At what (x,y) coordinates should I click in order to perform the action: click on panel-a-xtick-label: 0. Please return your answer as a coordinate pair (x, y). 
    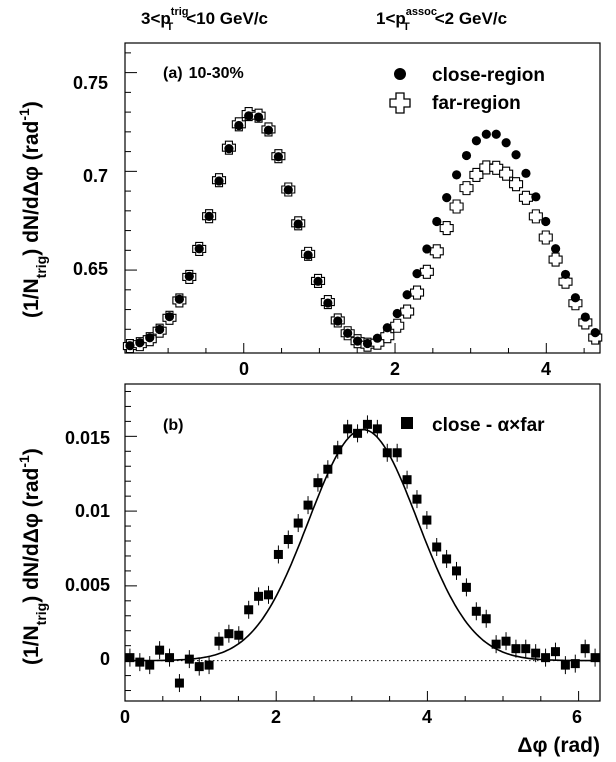
    Looking at the image, I should click on (244, 369).